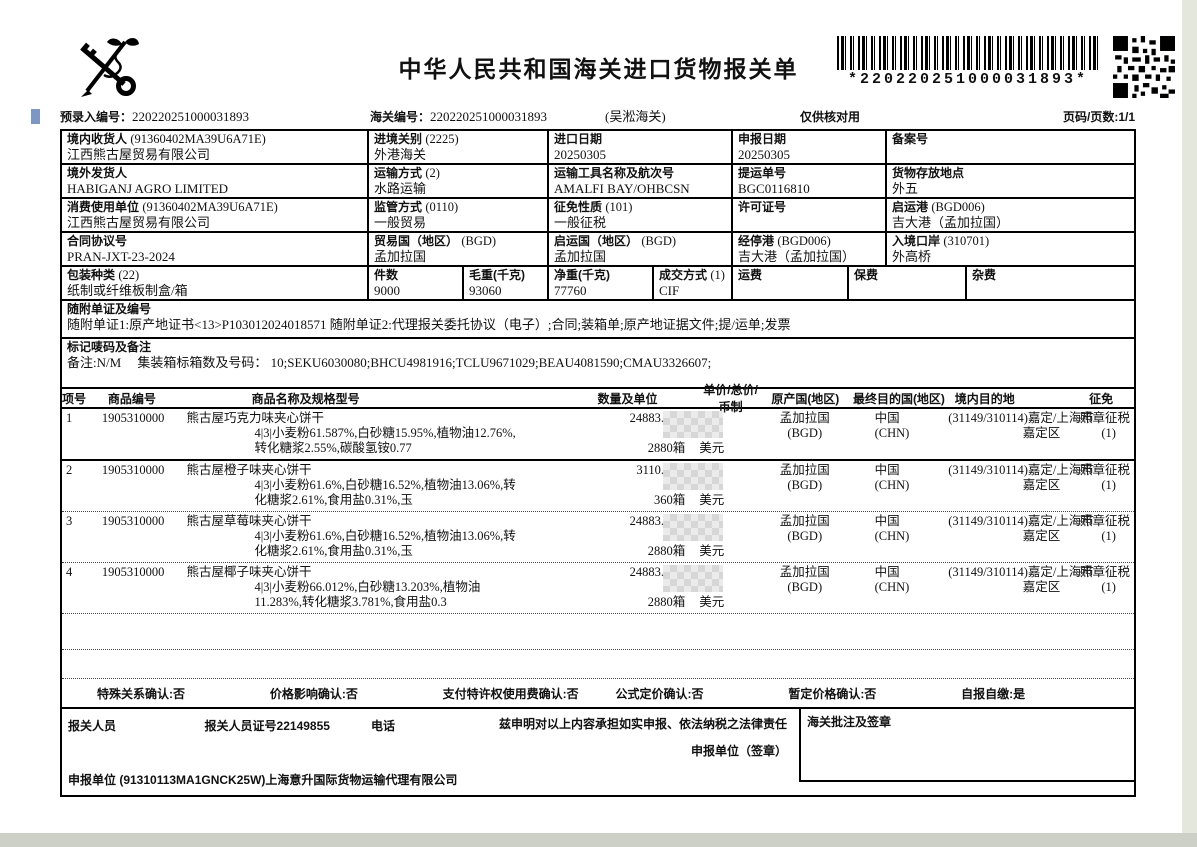 This screenshot has width=1197, height=847. What do you see at coordinates (968, 79) in the screenshot?
I see `barcode-text: *220220251000031893*` at bounding box center [968, 79].